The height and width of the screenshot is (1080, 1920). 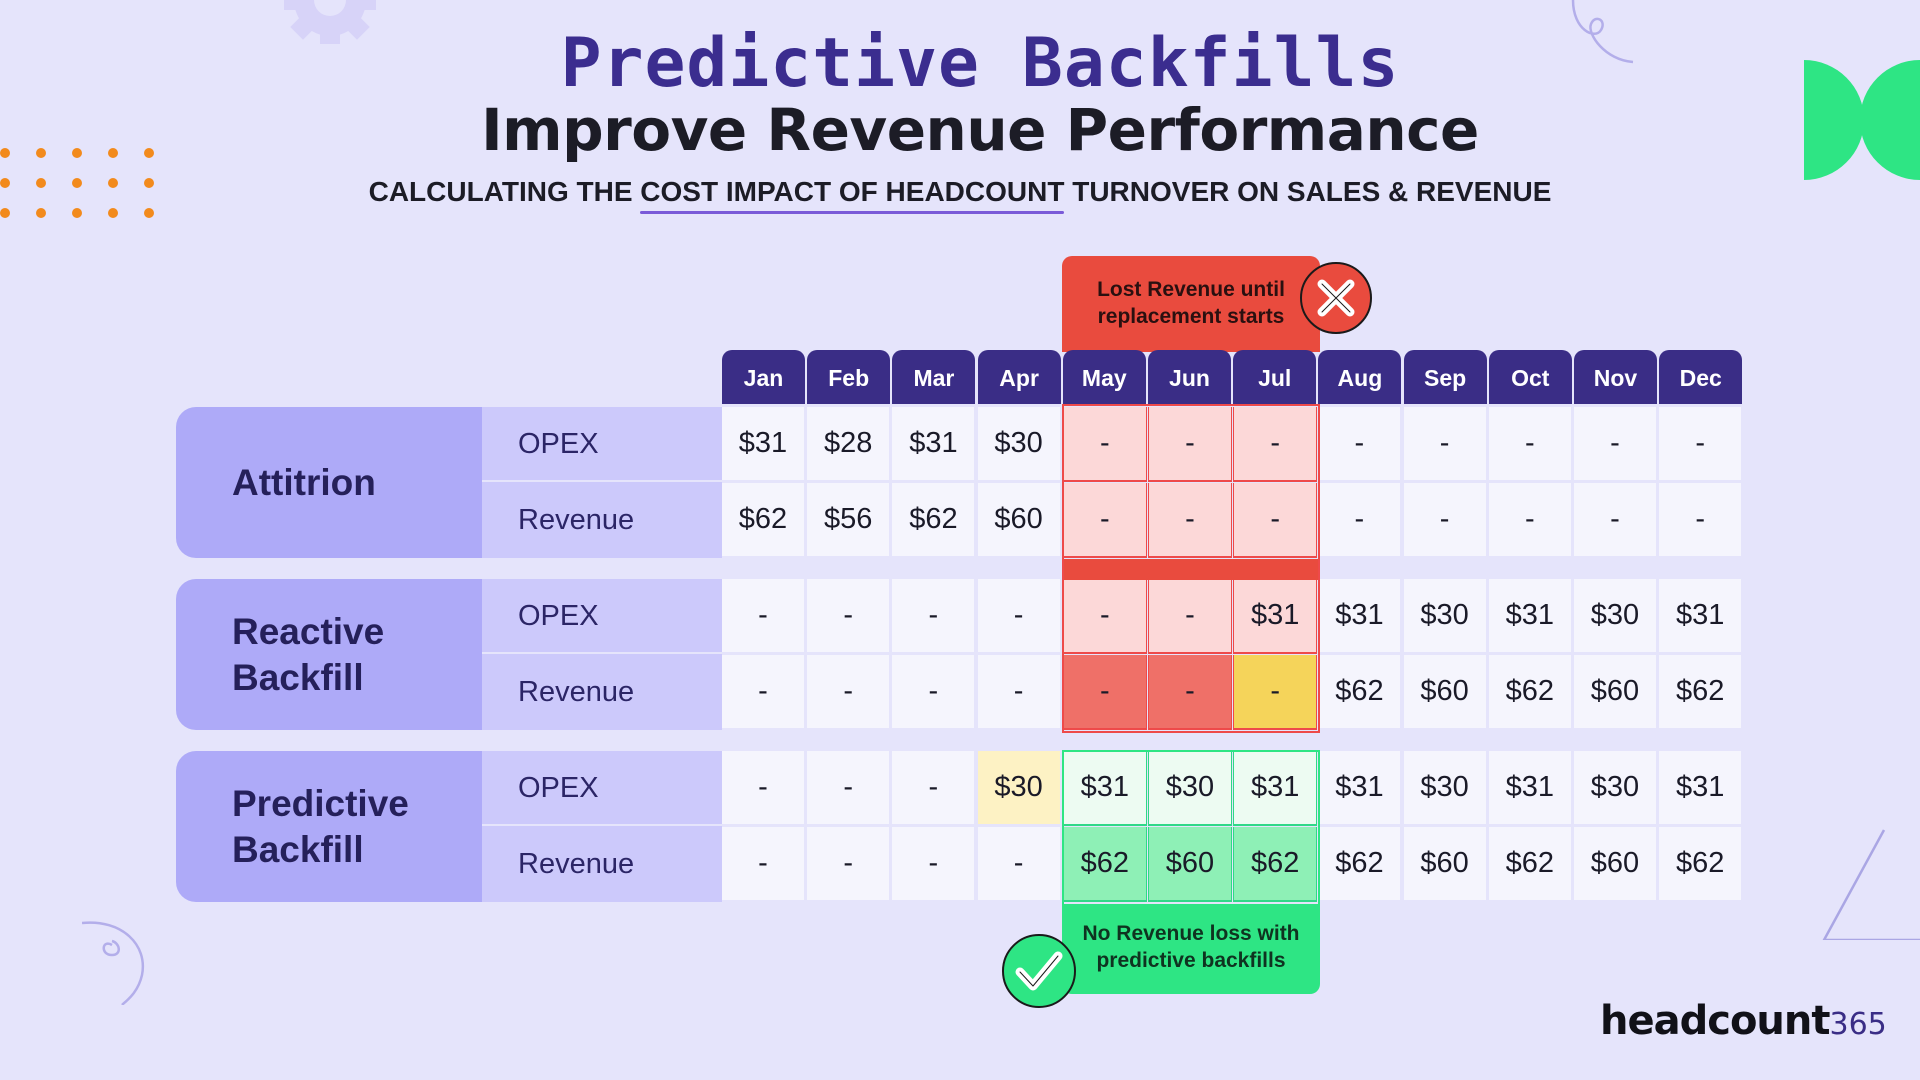 I want to click on check-circle-icon, so click(x=1039, y=971).